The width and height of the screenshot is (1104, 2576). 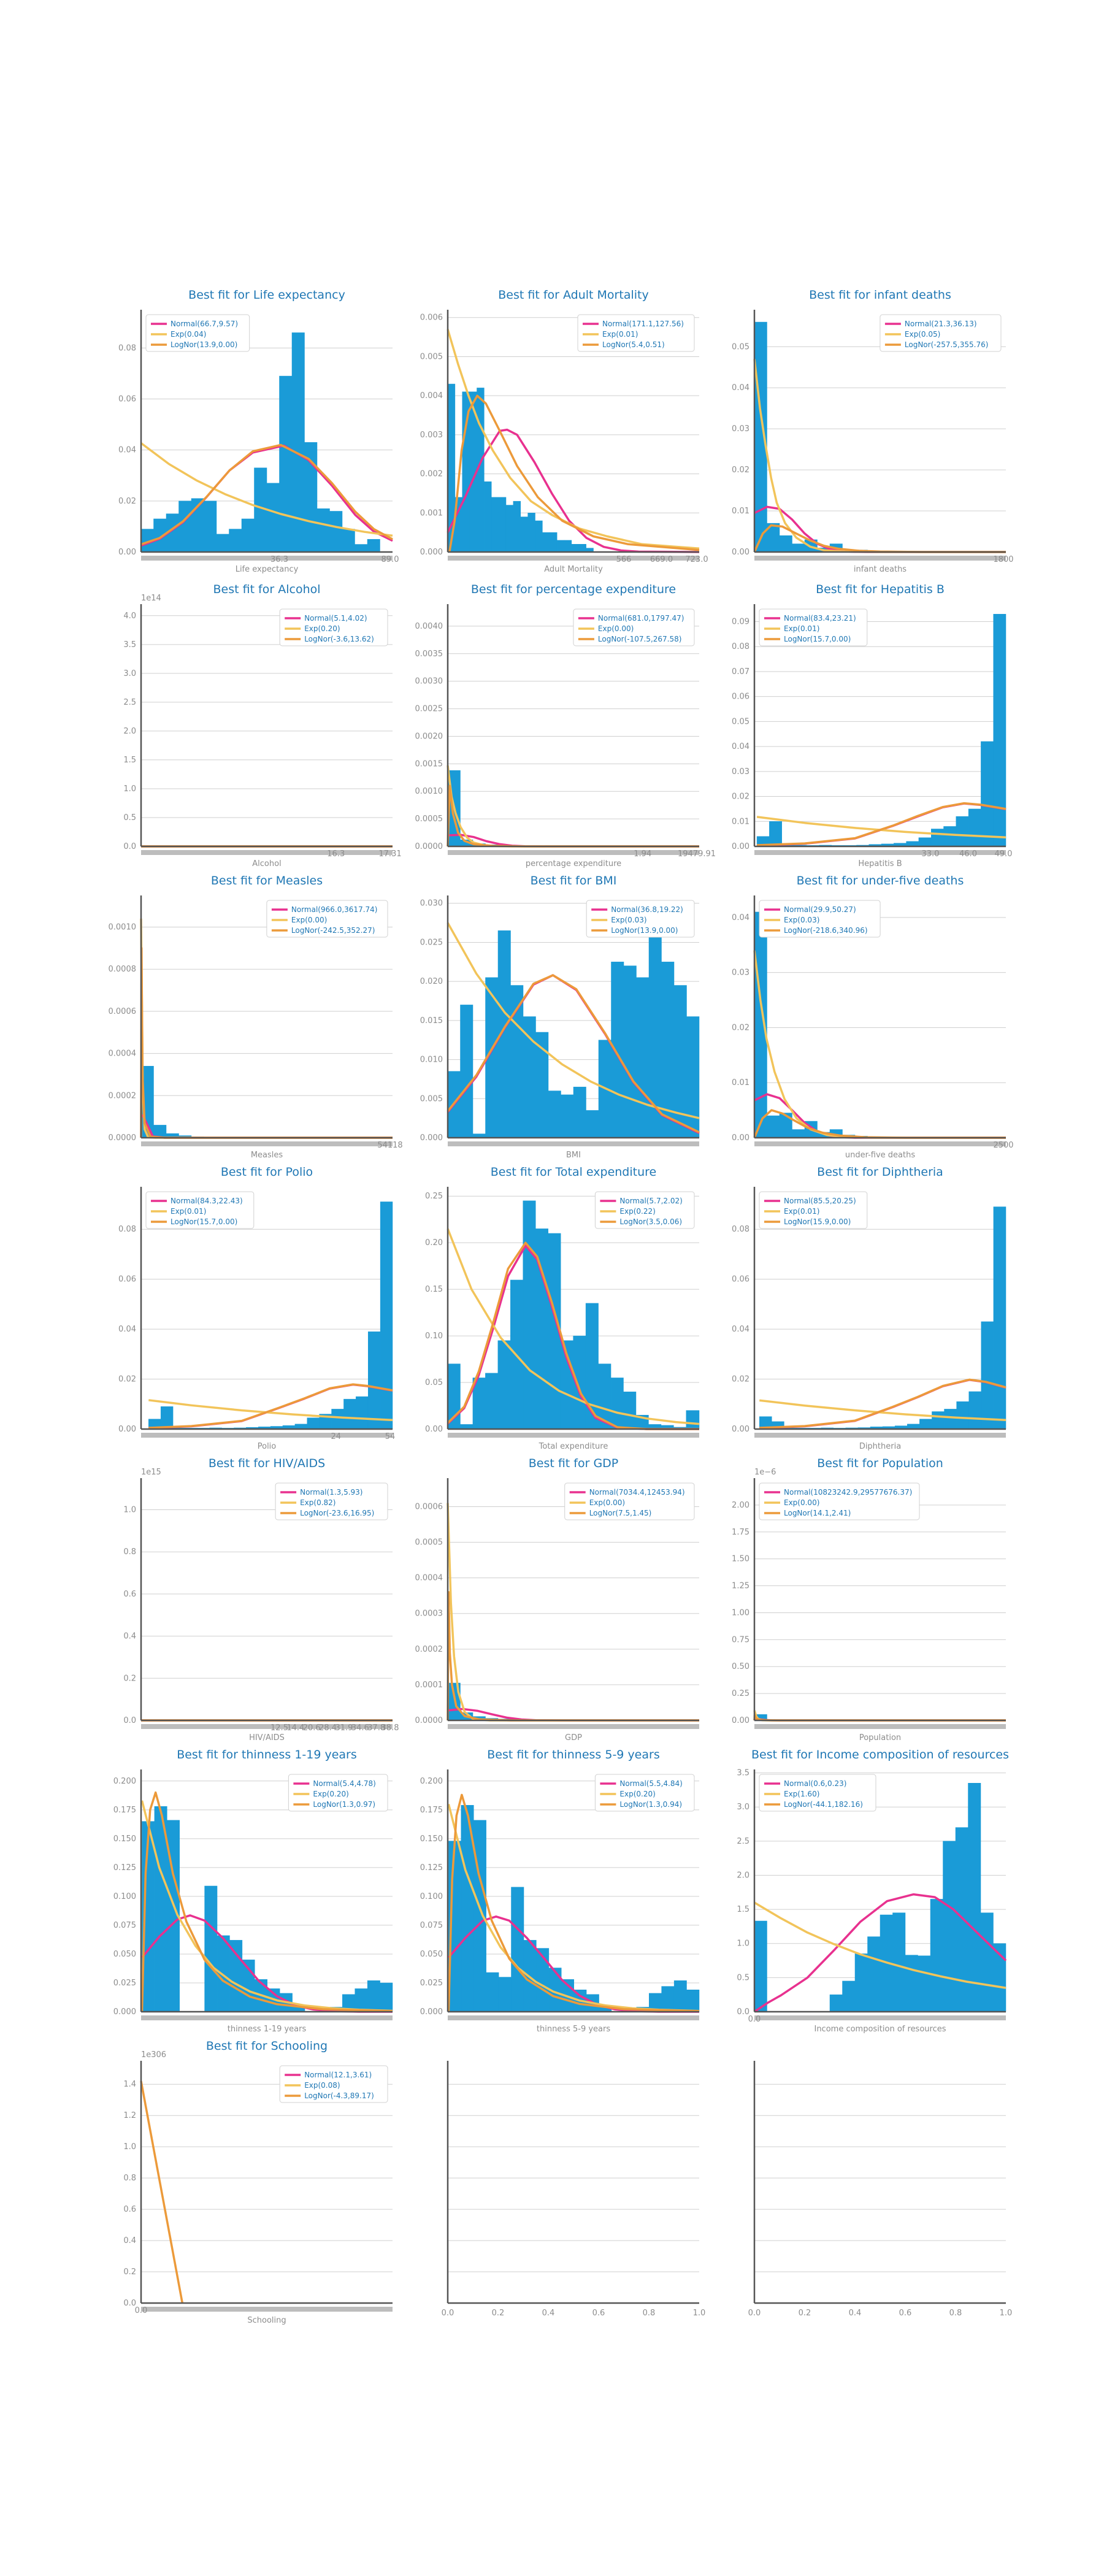 I want to click on y-tick-label: 1.00, so click(x=740, y=1612).